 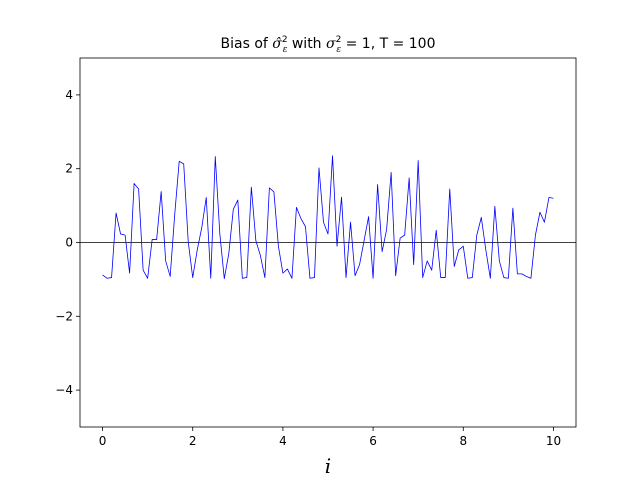 What do you see at coordinates (306, 44) in the screenshot?
I see `title-with: with` at bounding box center [306, 44].